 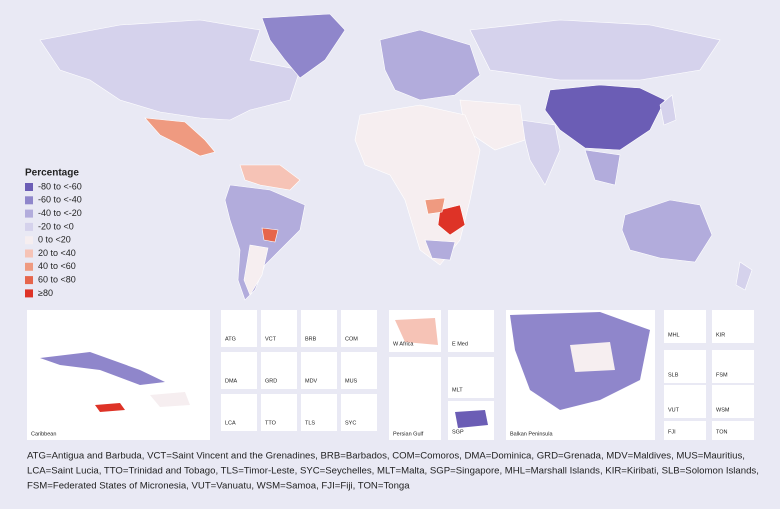 What do you see at coordinates (271, 381) in the screenshot?
I see `inset-label: GRD` at bounding box center [271, 381].